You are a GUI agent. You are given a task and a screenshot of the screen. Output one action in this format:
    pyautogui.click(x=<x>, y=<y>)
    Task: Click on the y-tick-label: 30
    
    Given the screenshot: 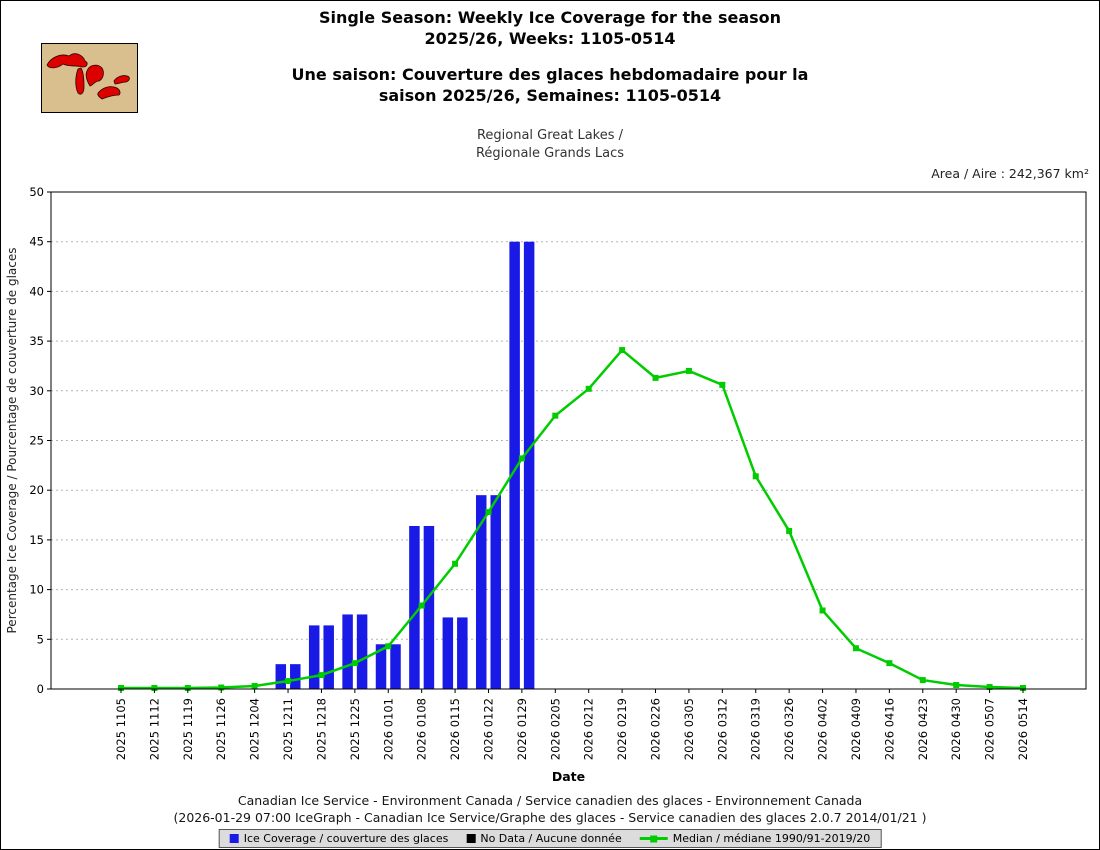 What is the action you would take?
    pyautogui.click(x=36, y=391)
    